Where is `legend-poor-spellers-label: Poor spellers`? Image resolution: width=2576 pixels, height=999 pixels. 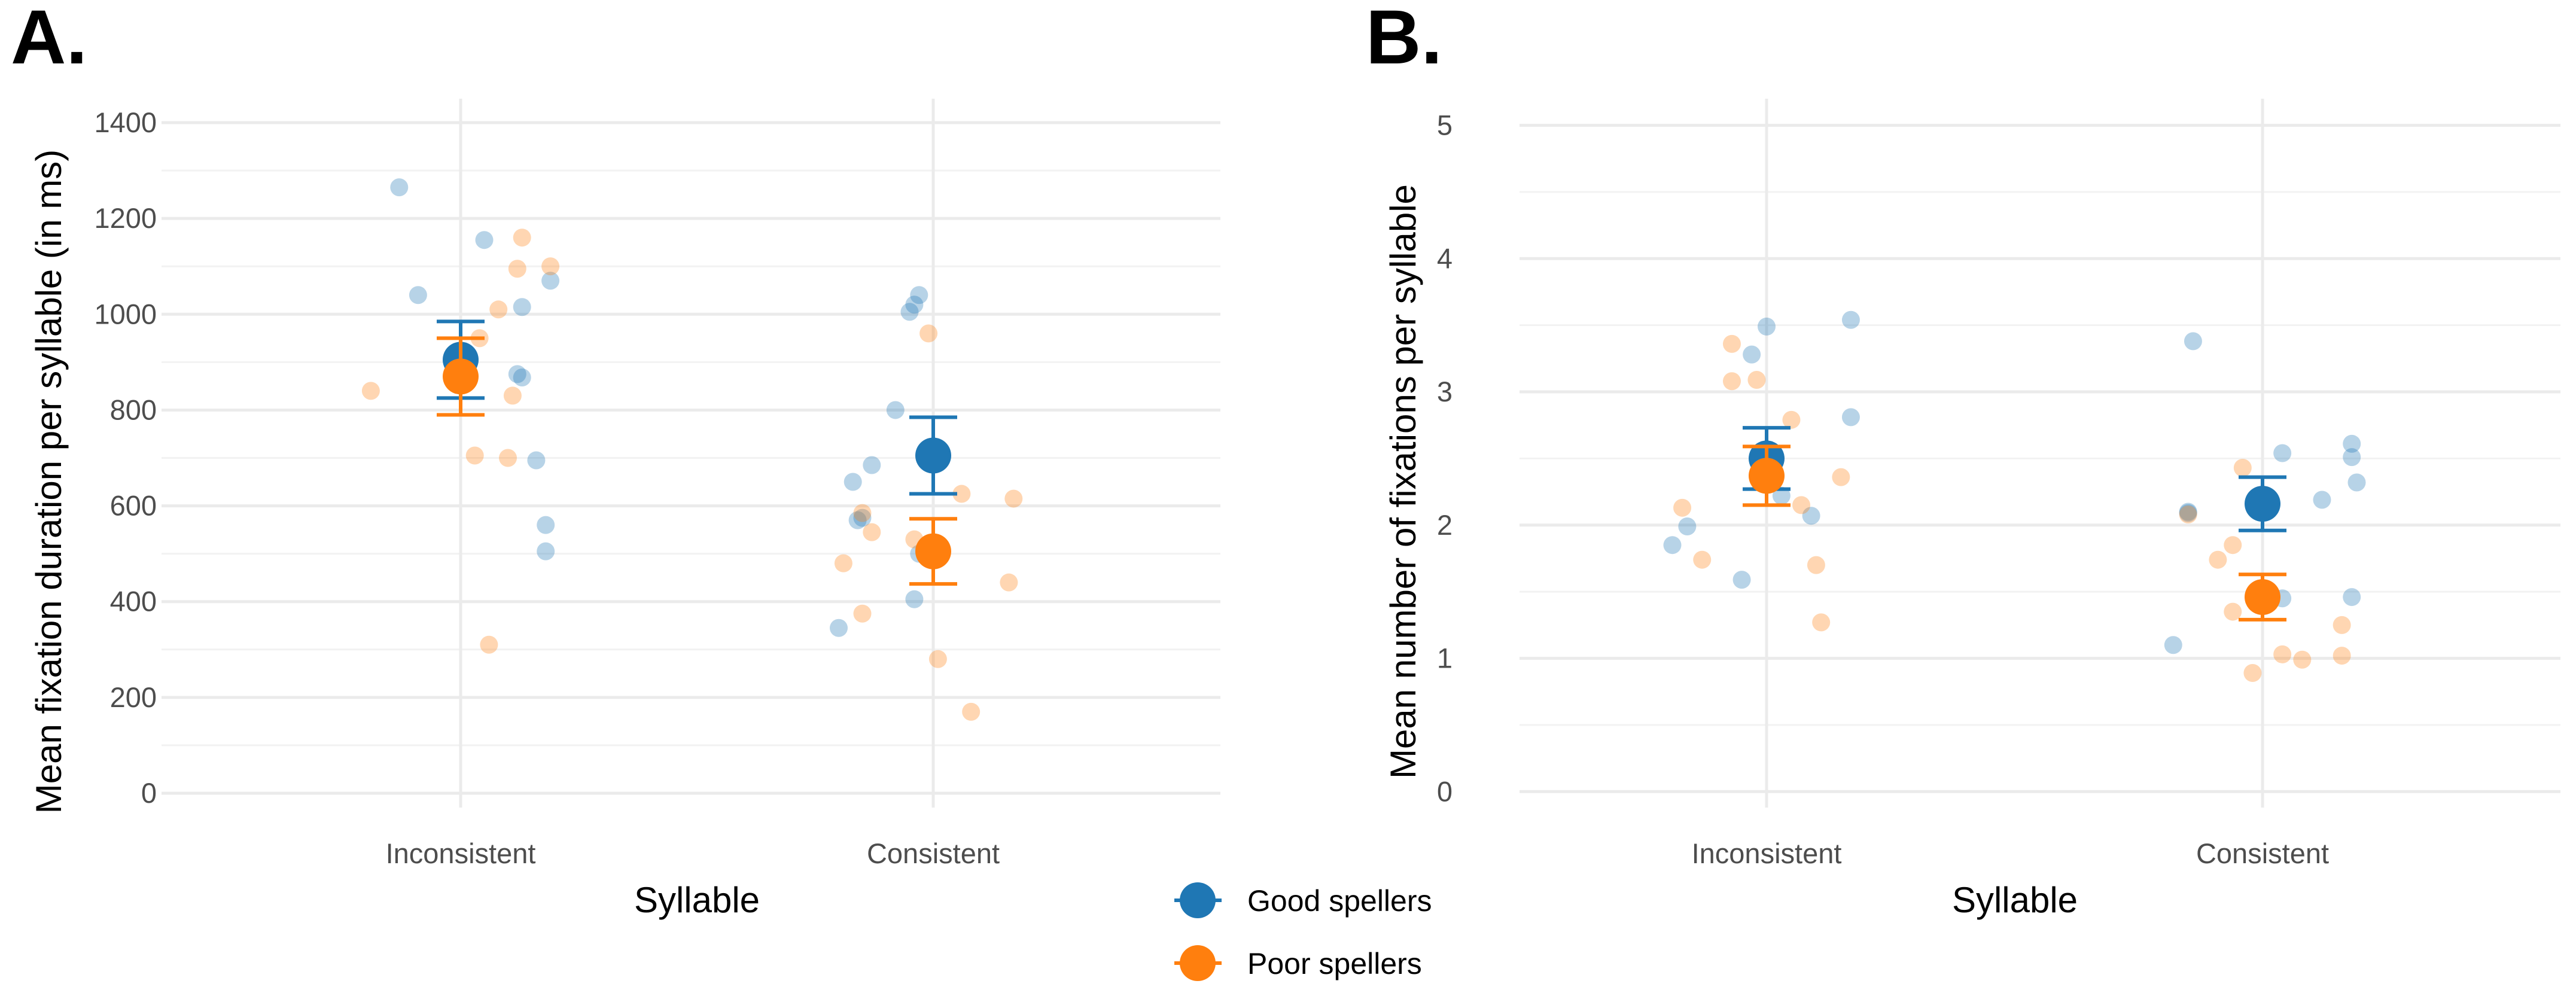 legend-poor-spellers-label: Poor spellers is located at coordinates (1334, 964).